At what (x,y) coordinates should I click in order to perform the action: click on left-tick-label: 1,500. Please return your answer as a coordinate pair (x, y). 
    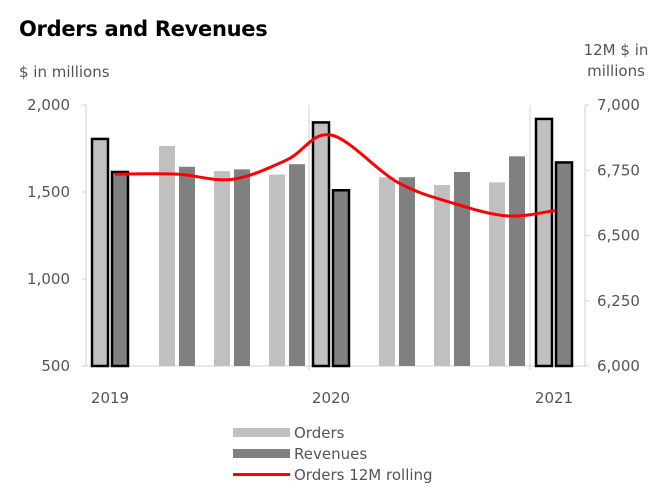
    Looking at the image, I should click on (48, 192).